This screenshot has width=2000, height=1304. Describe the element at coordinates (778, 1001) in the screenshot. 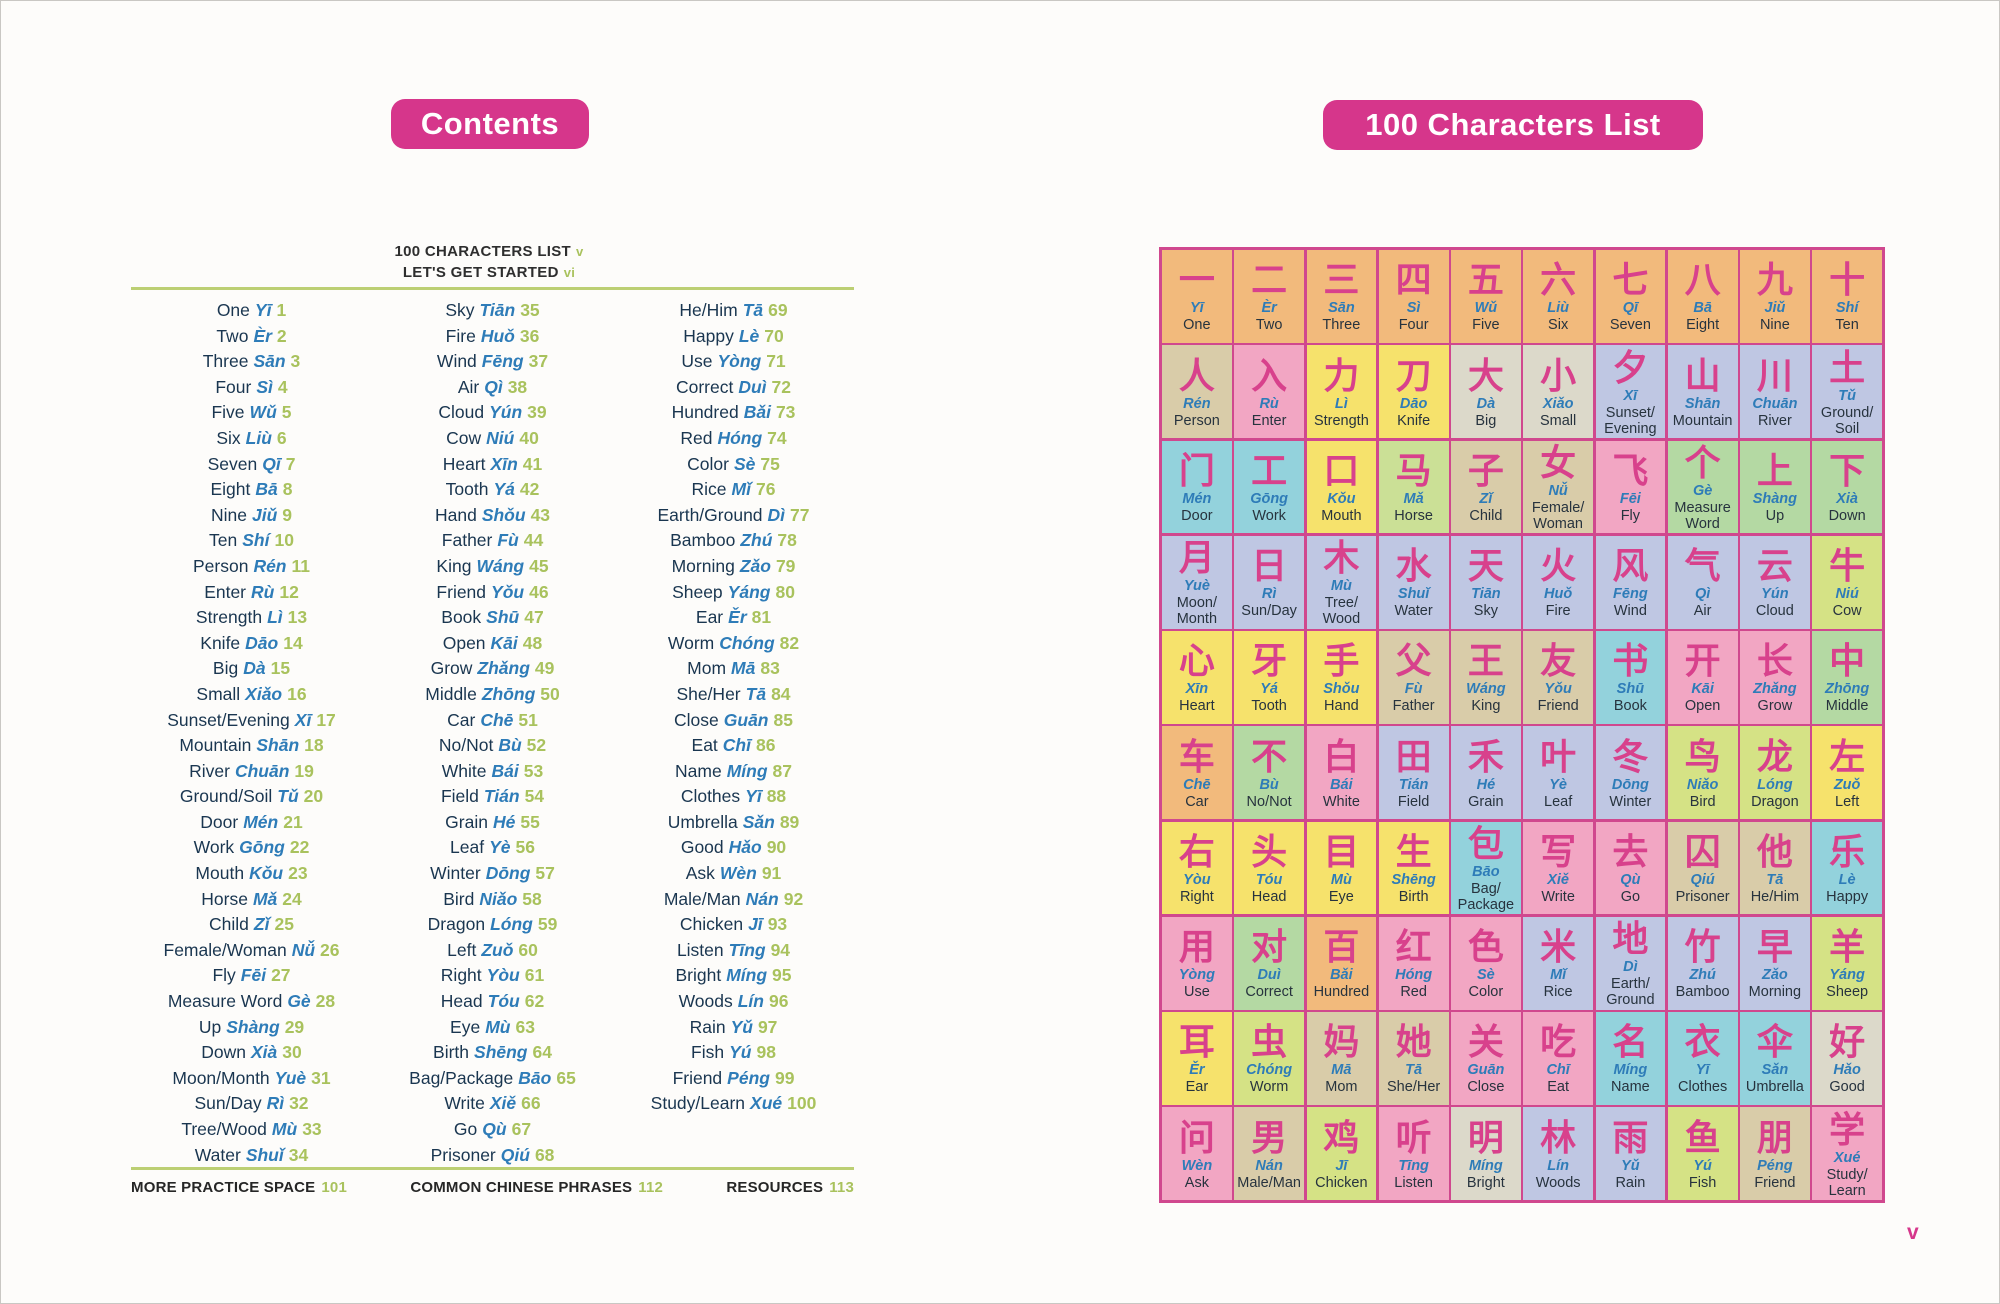

I see `toc-entry-page: 96` at that location.